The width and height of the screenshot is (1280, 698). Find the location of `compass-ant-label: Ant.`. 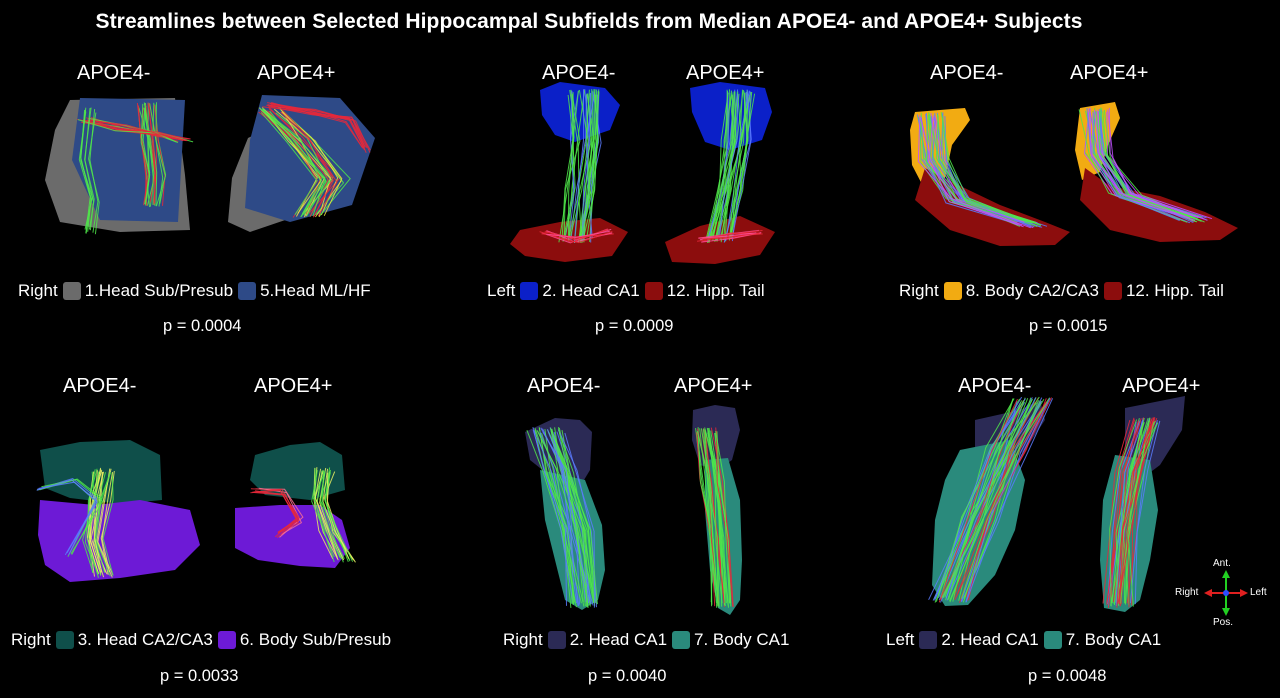

compass-ant-label: Ant. is located at coordinates (1222, 563).